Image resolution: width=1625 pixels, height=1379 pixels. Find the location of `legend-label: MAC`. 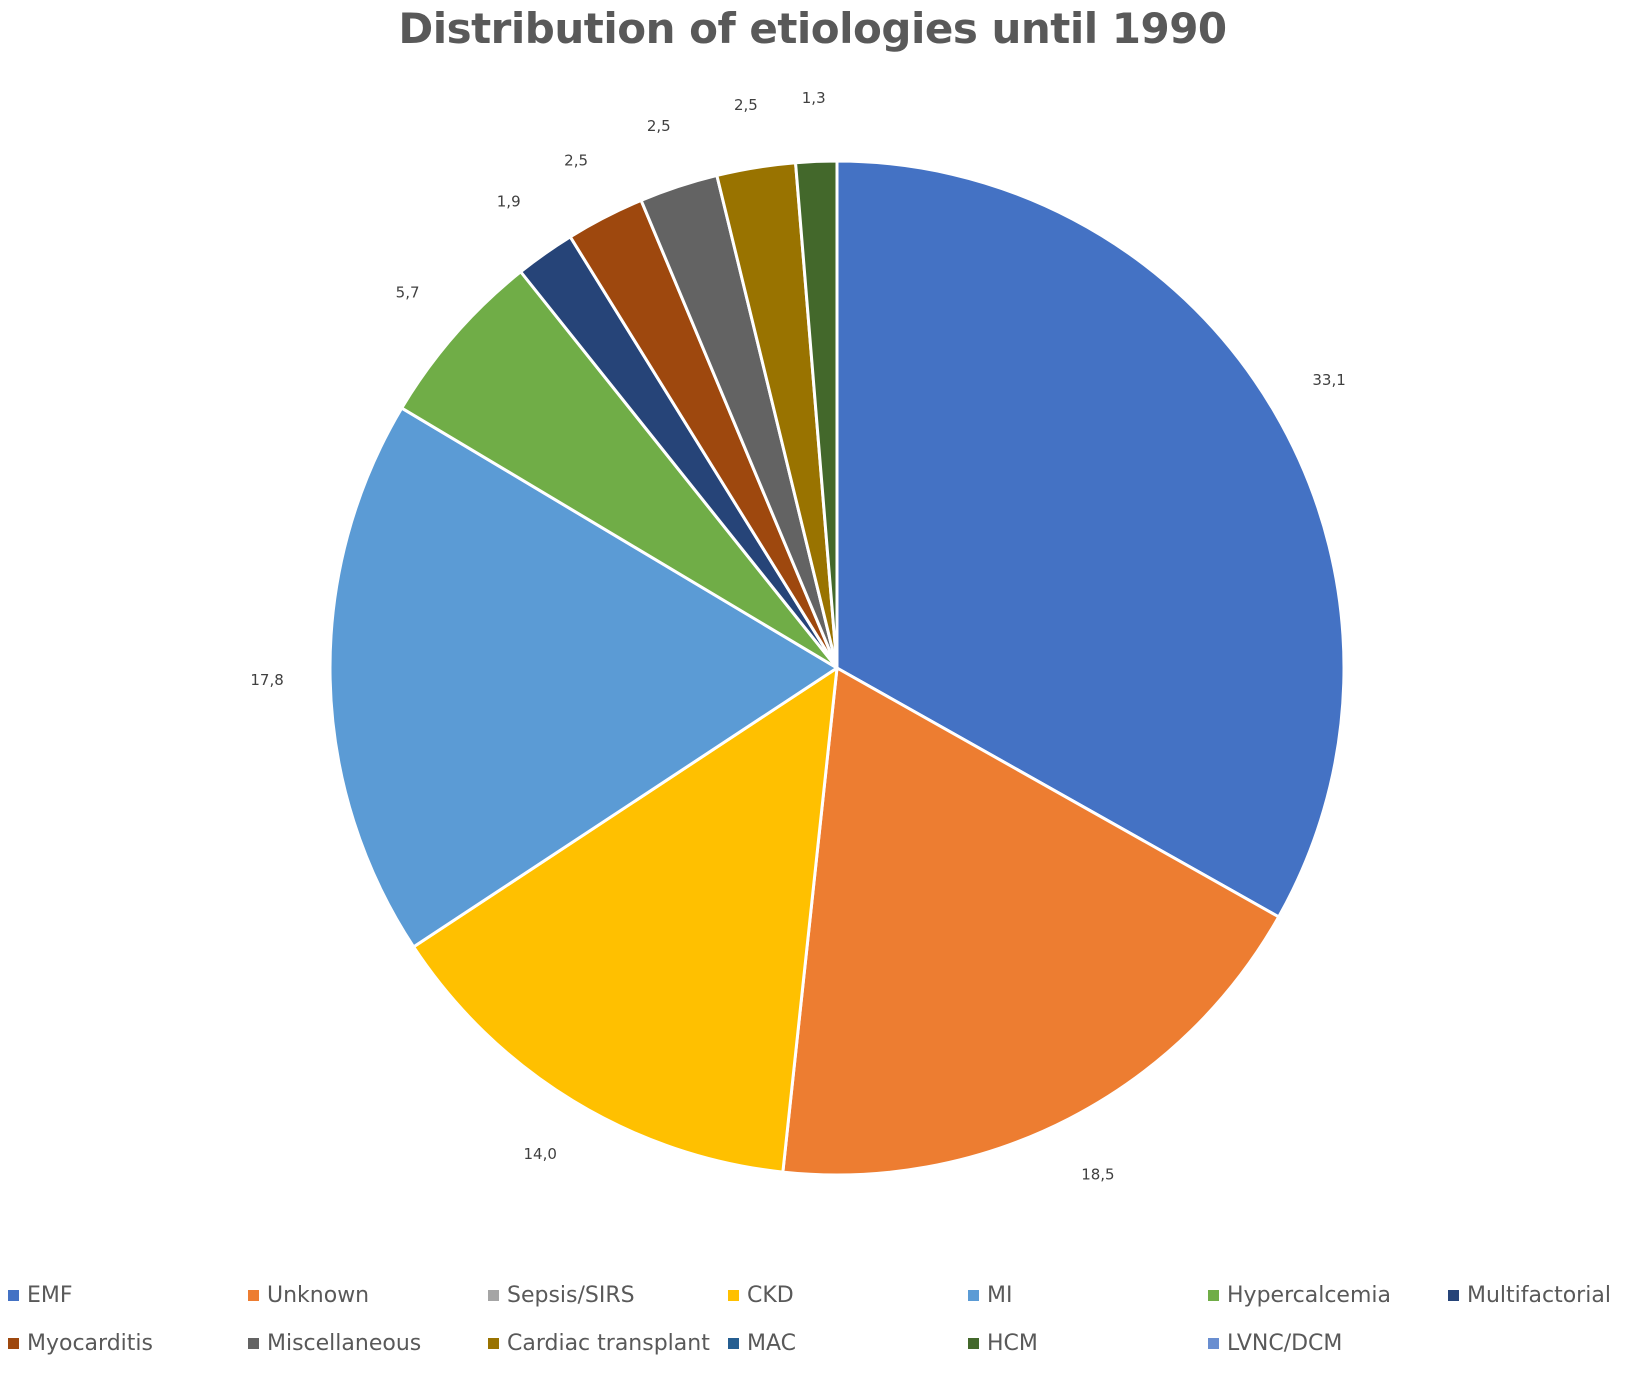

legend-label: MAC is located at coordinates (772, 1343).